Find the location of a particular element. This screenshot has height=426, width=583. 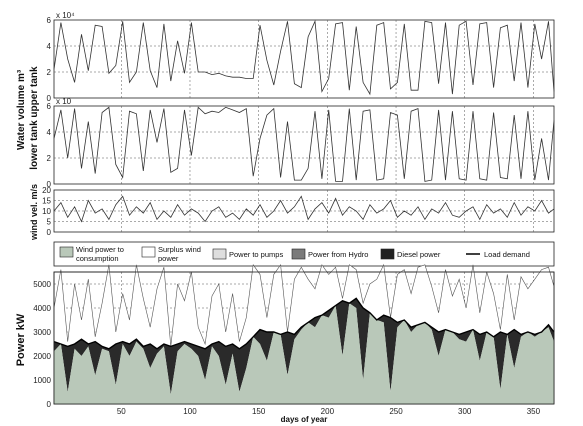

legend-label-pumps: Power to pumps is located at coordinates (256, 254).